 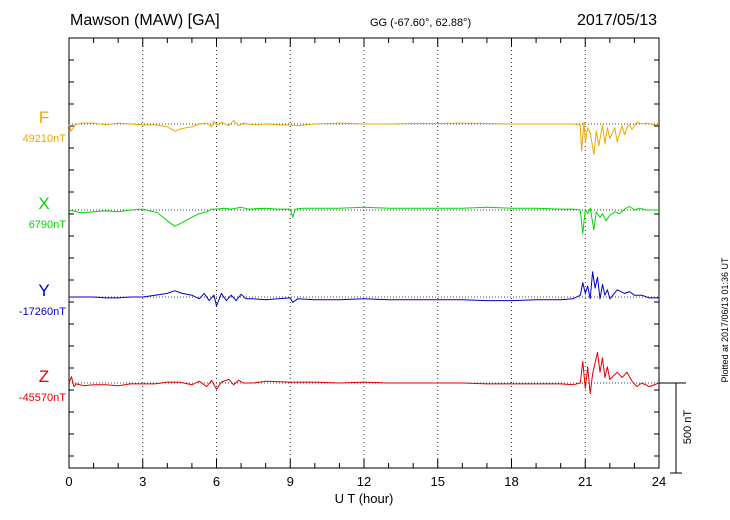 What do you see at coordinates (44, 117) in the screenshot?
I see `series-f-name: F` at bounding box center [44, 117].